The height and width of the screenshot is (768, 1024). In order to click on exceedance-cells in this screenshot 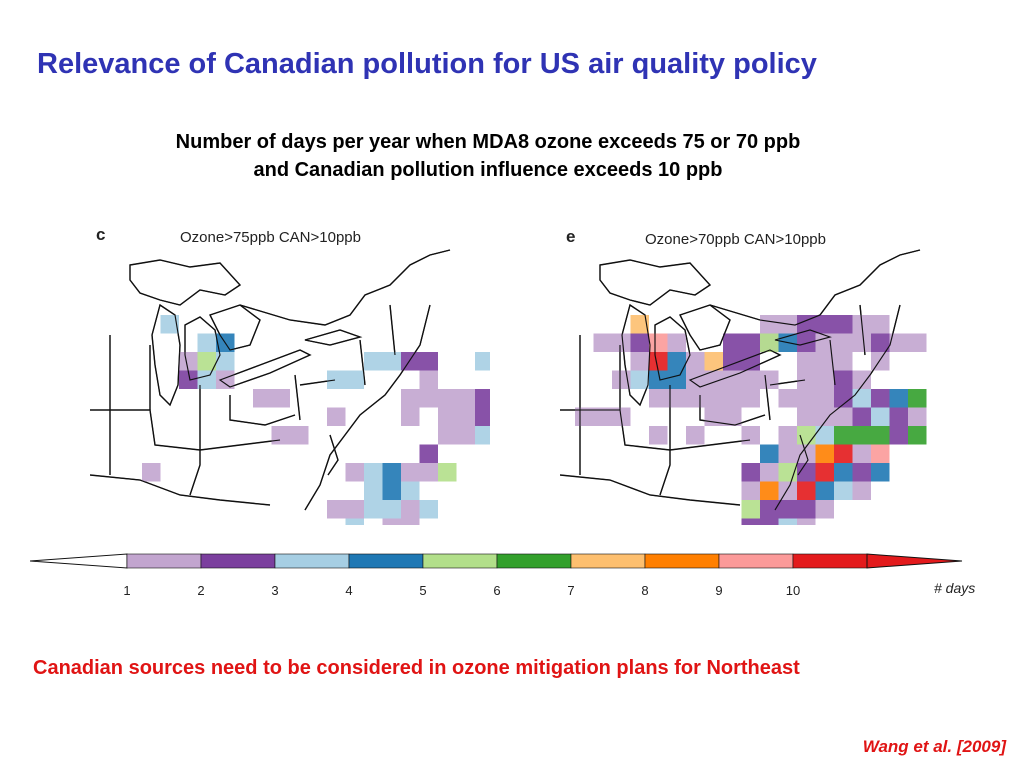, I will do `click(316, 420)`.